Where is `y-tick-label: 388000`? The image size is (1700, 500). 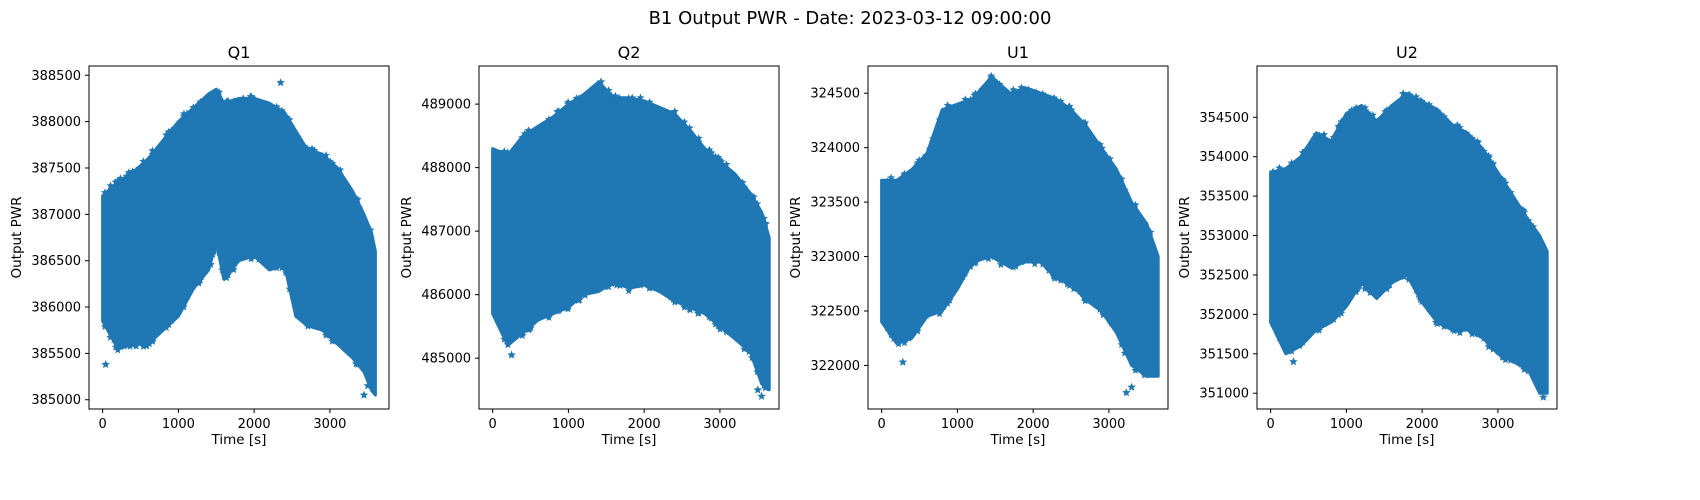 y-tick-label: 388000 is located at coordinates (56, 122).